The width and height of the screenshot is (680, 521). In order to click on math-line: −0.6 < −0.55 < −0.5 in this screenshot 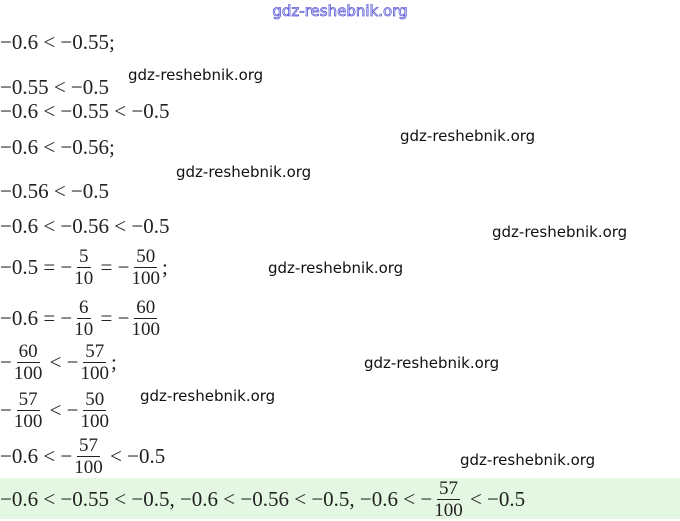, I will do `click(84, 111)`.